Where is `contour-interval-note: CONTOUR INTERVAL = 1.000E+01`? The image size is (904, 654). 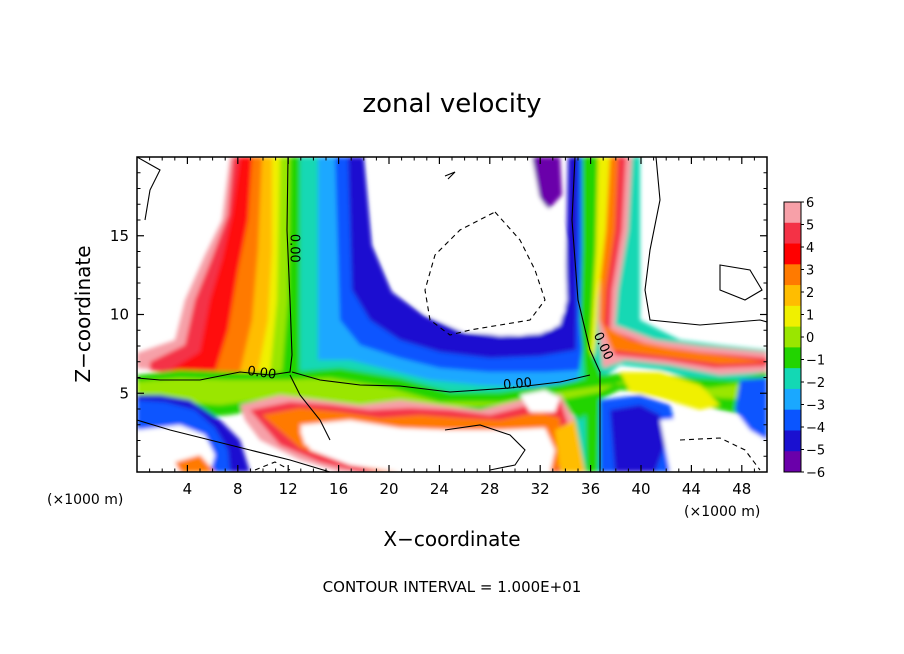 contour-interval-note: CONTOUR INTERVAL = 1.000E+01 is located at coordinates (452, 587).